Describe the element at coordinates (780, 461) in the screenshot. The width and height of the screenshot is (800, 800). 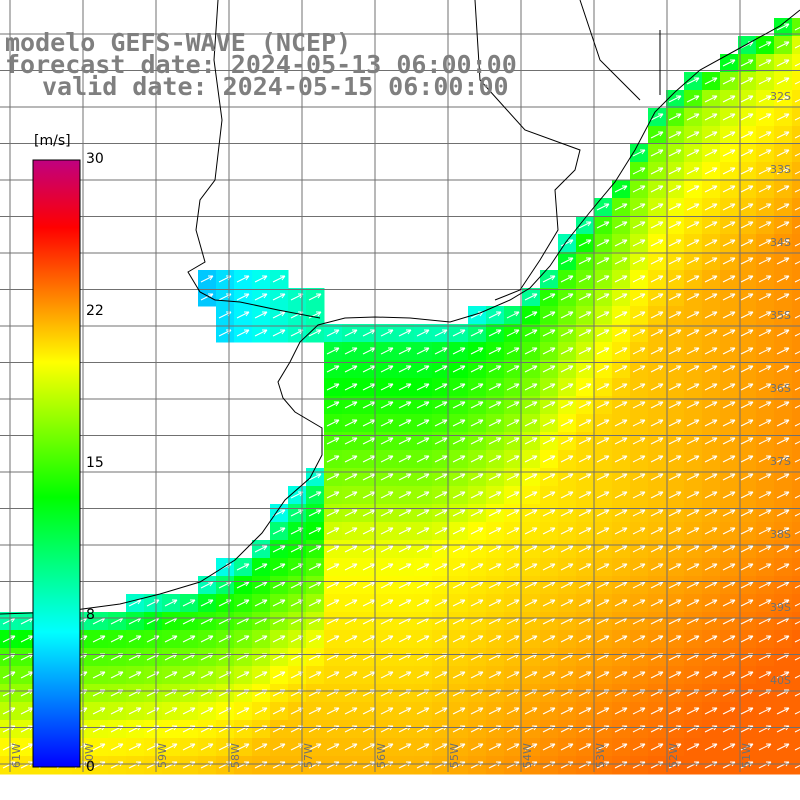
I see `latitude-label: 37S` at that location.